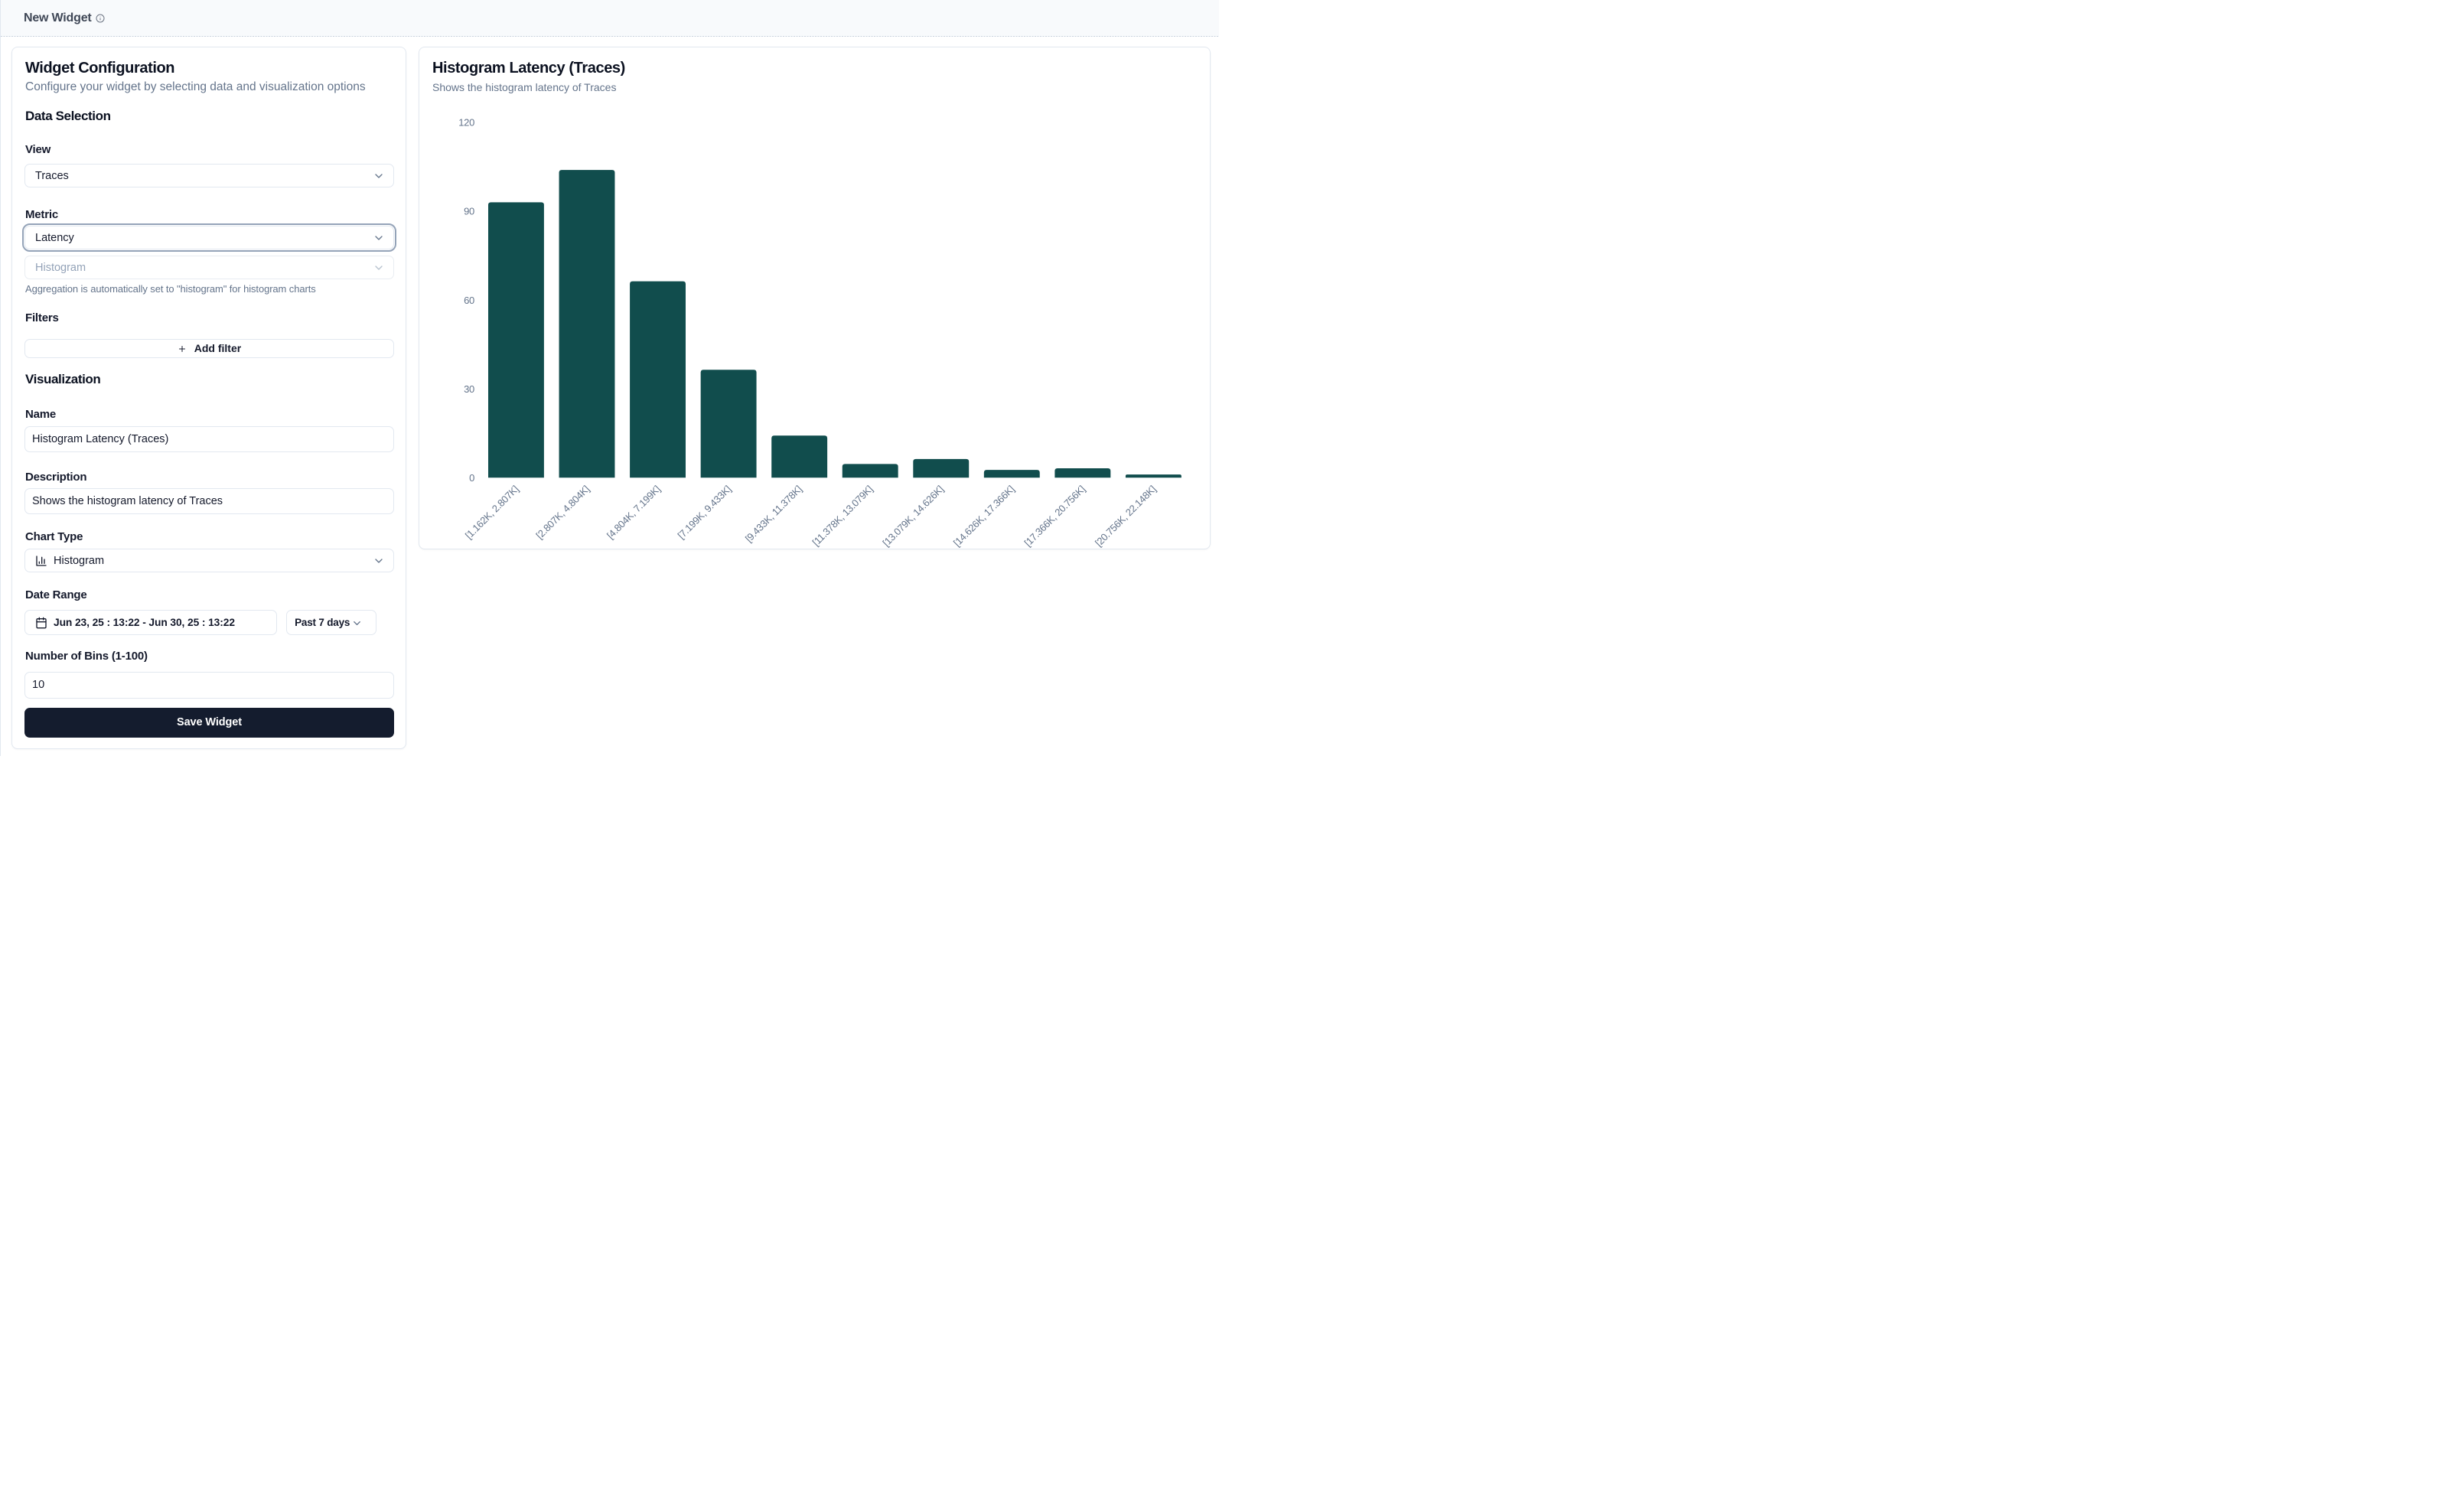 The width and height of the screenshot is (2438, 1512). What do you see at coordinates (843, 517) in the screenshot?
I see `svg-text: [11.378K, 13.079K]` at bounding box center [843, 517].